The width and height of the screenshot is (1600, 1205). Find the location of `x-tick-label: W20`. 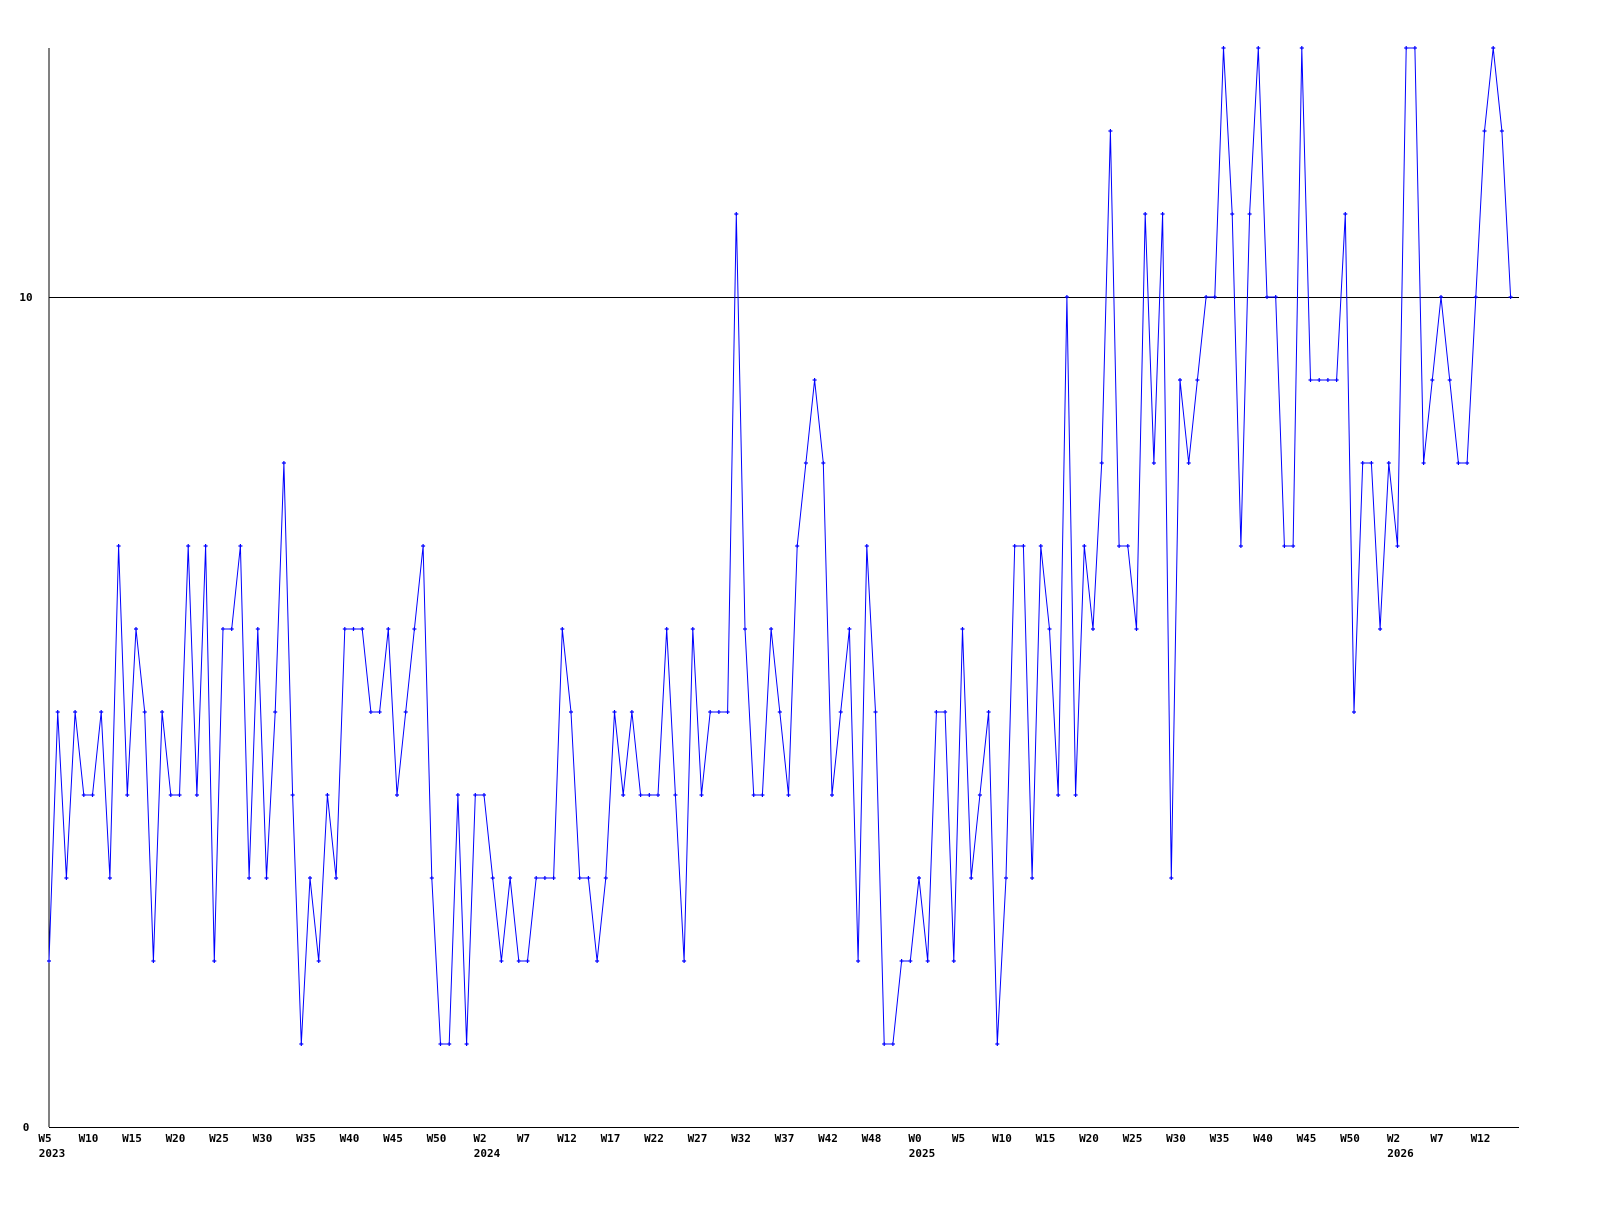

x-tick-label: W20 is located at coordinates (1089, 1138).